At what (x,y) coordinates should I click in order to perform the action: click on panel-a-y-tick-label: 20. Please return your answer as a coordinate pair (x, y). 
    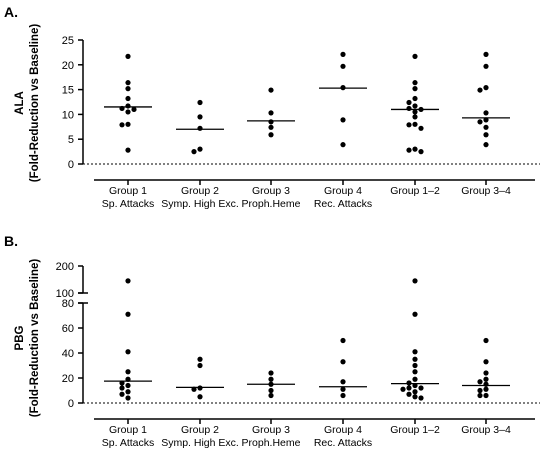
    Looking at the image, I should click on (68, 66).